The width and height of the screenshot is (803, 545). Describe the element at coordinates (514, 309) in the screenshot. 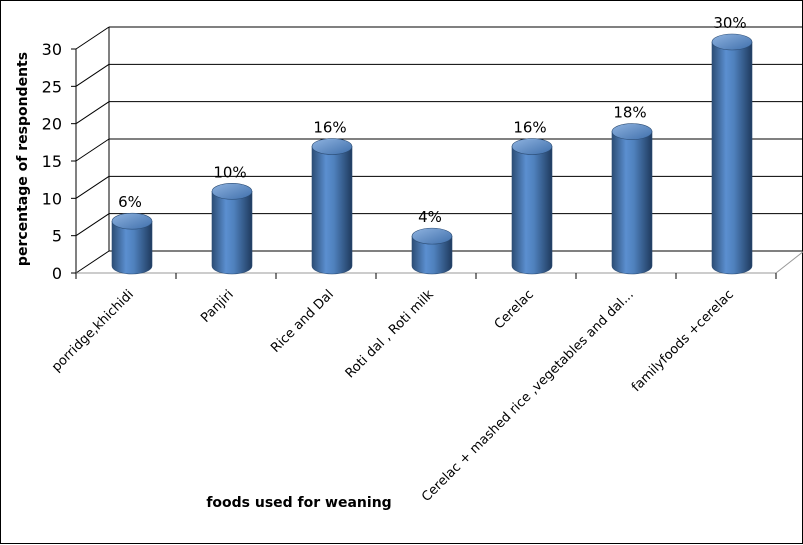

I see `category-label: Cerelac` at that location.